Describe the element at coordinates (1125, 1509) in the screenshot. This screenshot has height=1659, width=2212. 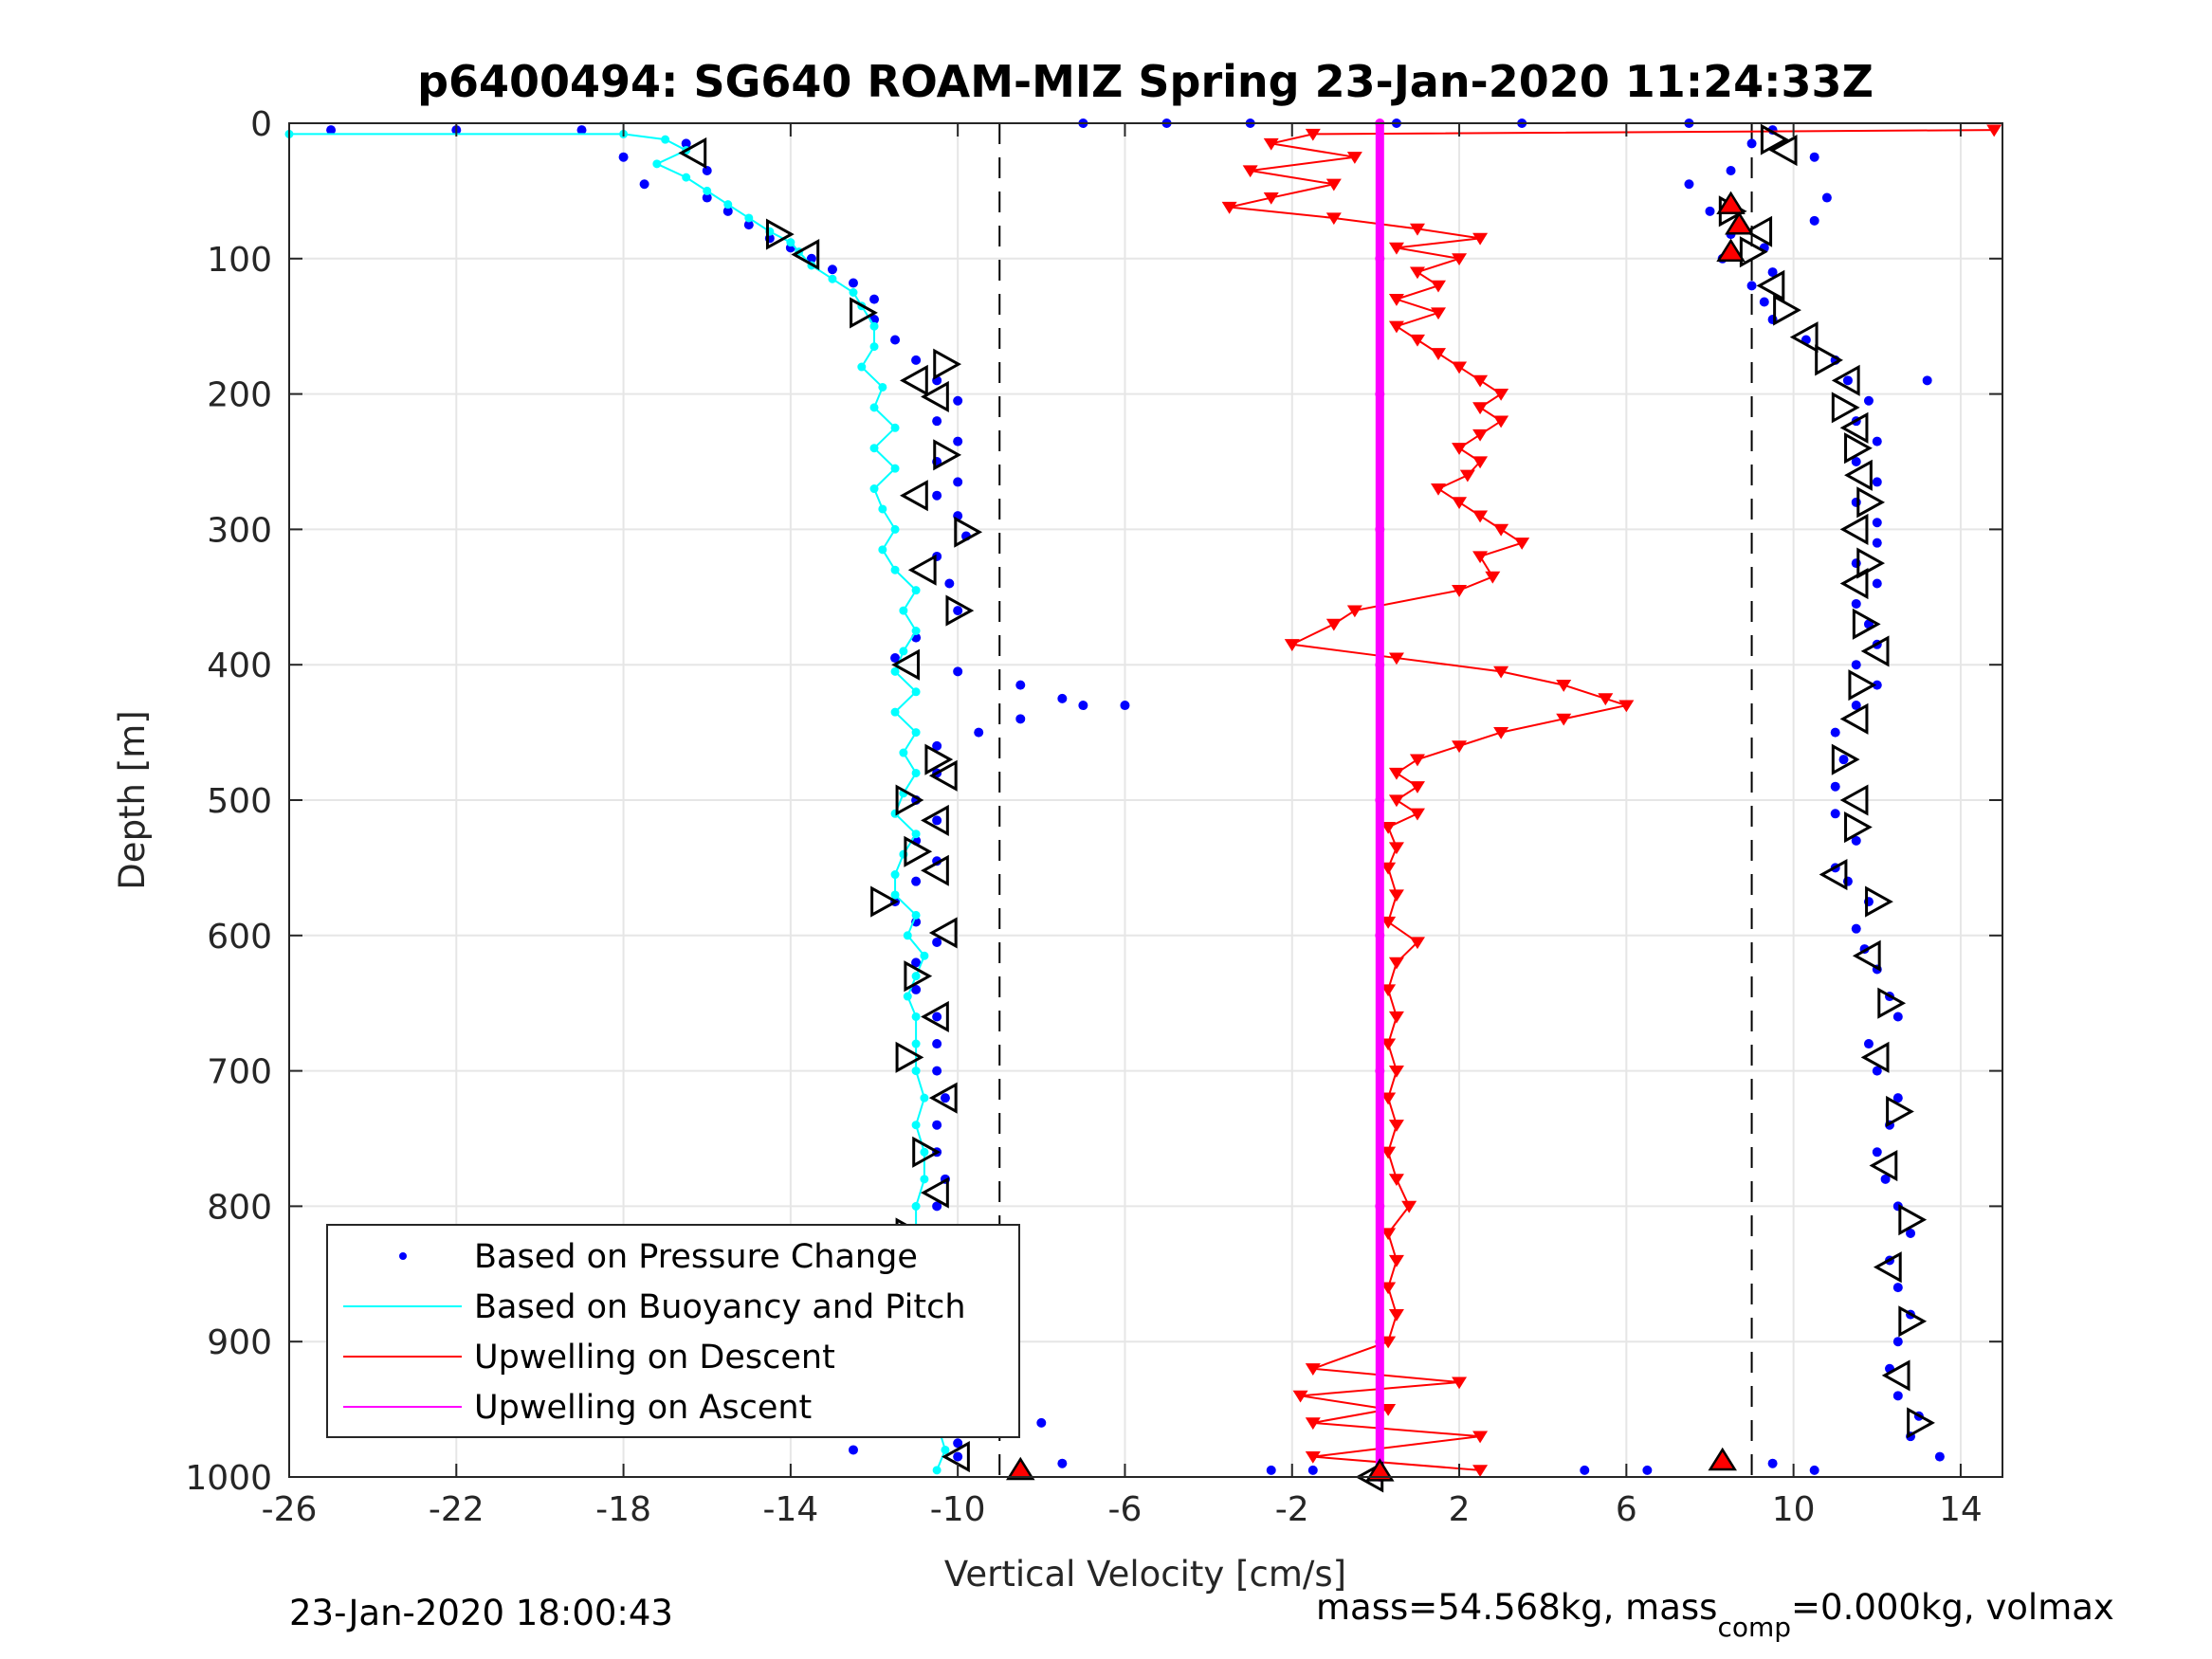
I see `x-tick-label: -6` at that location.